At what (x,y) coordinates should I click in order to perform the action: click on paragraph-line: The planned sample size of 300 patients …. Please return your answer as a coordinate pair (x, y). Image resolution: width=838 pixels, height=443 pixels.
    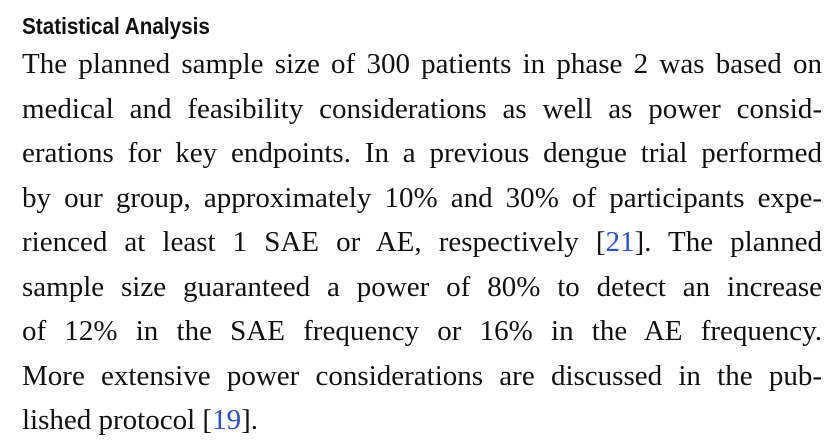
    Looking at the image, I should click on (422, 64).